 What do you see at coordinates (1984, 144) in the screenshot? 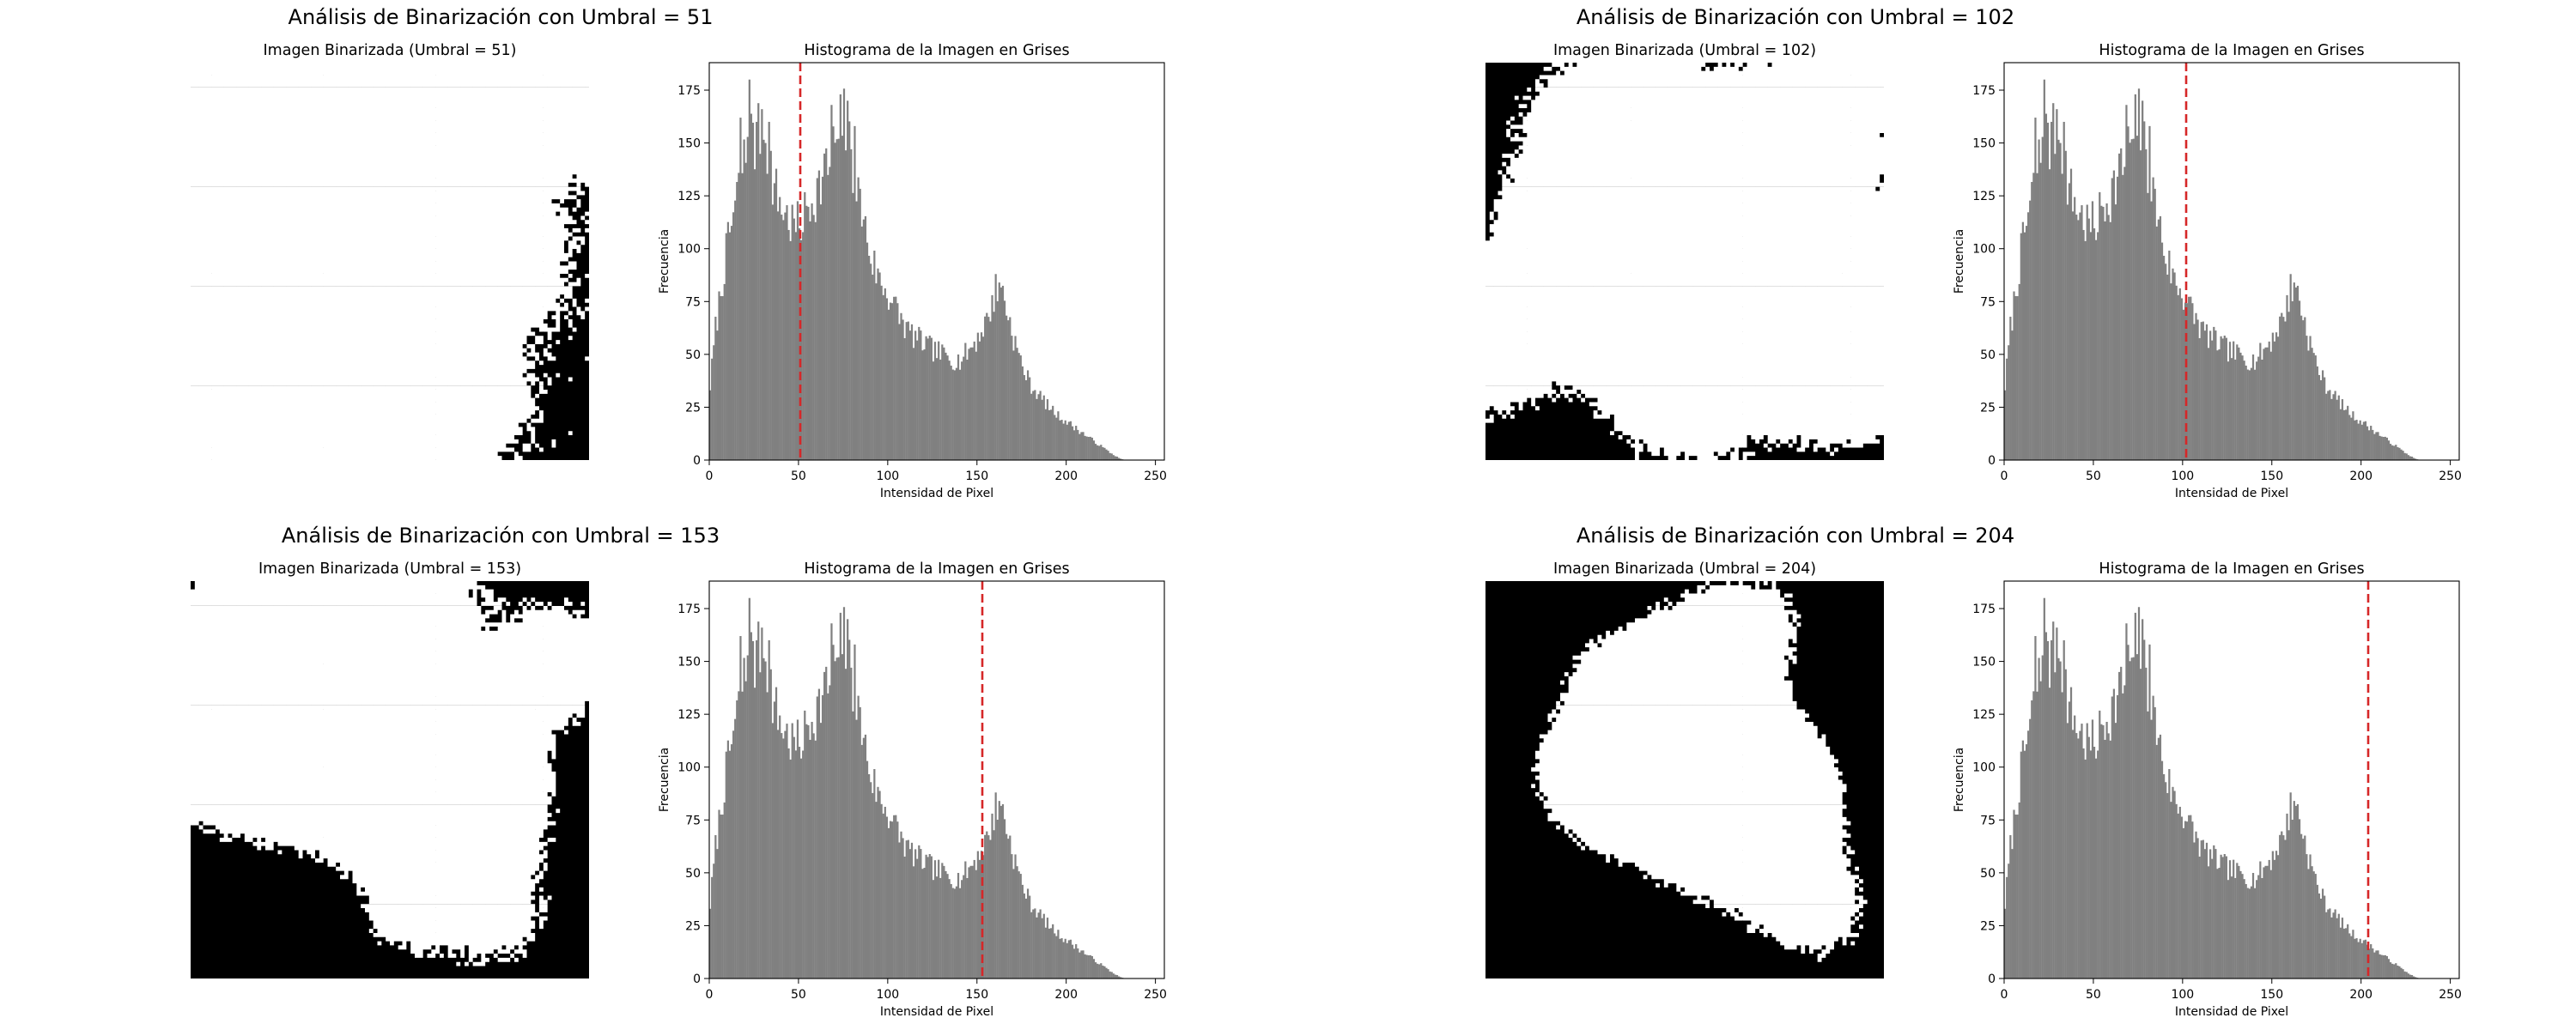
I see `y-tick-label: 150` at bounding box center [1984, 144].